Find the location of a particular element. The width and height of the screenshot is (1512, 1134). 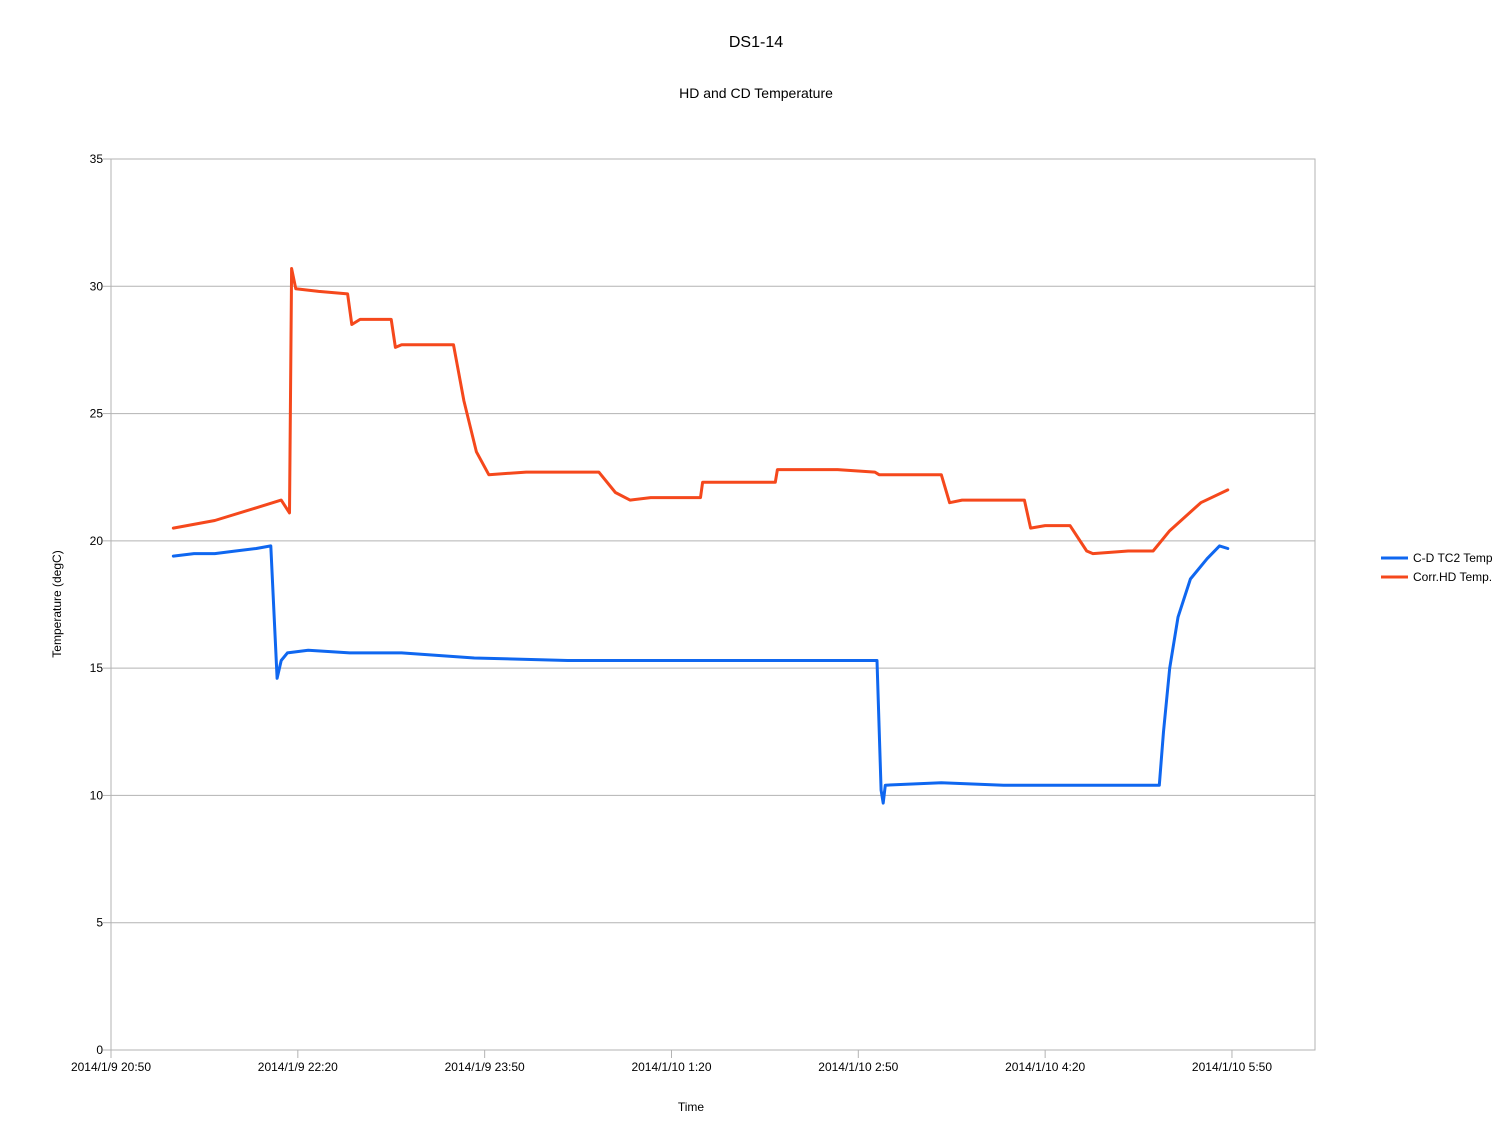

y-axis-title: Temperature (degC) is located at coordinates (57, 603).